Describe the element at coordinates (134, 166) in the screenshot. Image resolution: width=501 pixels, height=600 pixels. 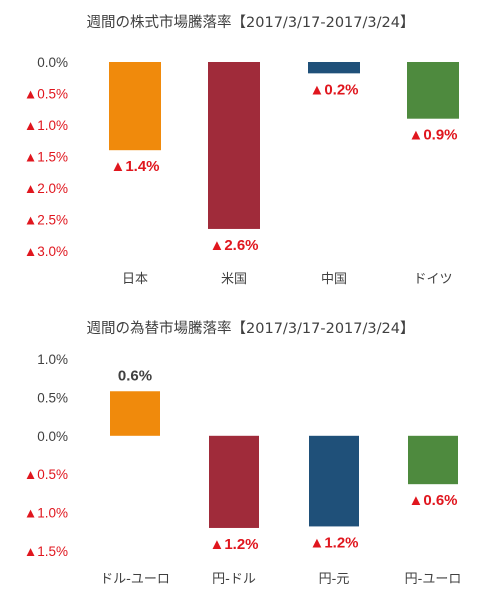
I see `stock-data-label: ▲1.4%` at that location.